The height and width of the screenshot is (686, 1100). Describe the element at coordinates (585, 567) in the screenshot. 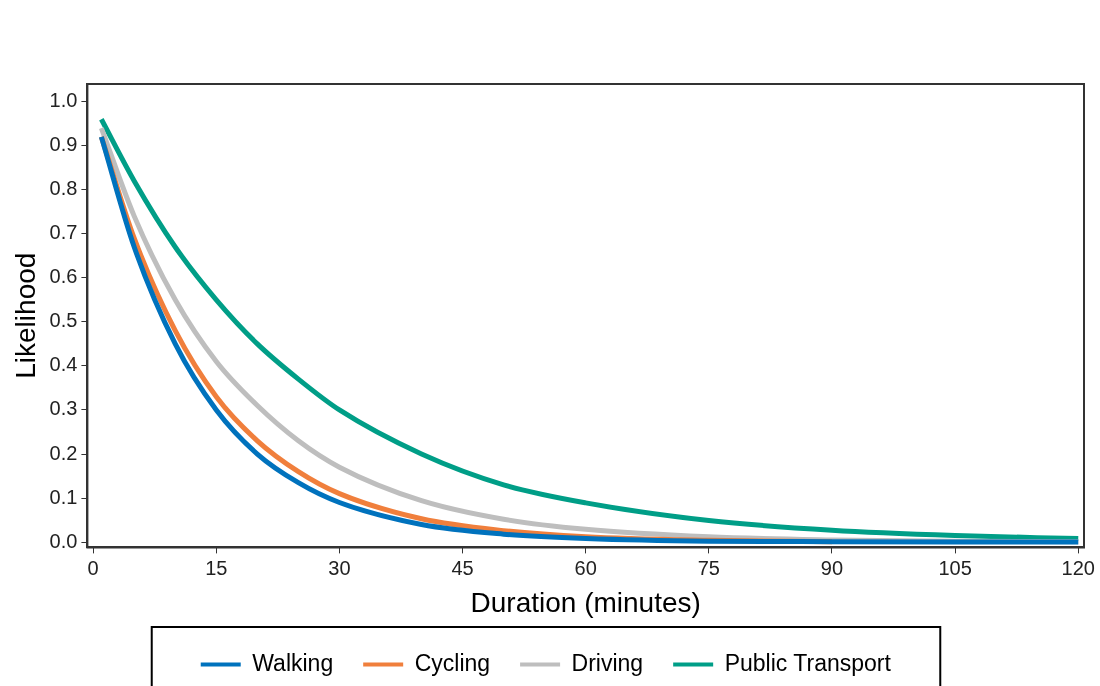

I see `x-tick-label: 60` at that location.